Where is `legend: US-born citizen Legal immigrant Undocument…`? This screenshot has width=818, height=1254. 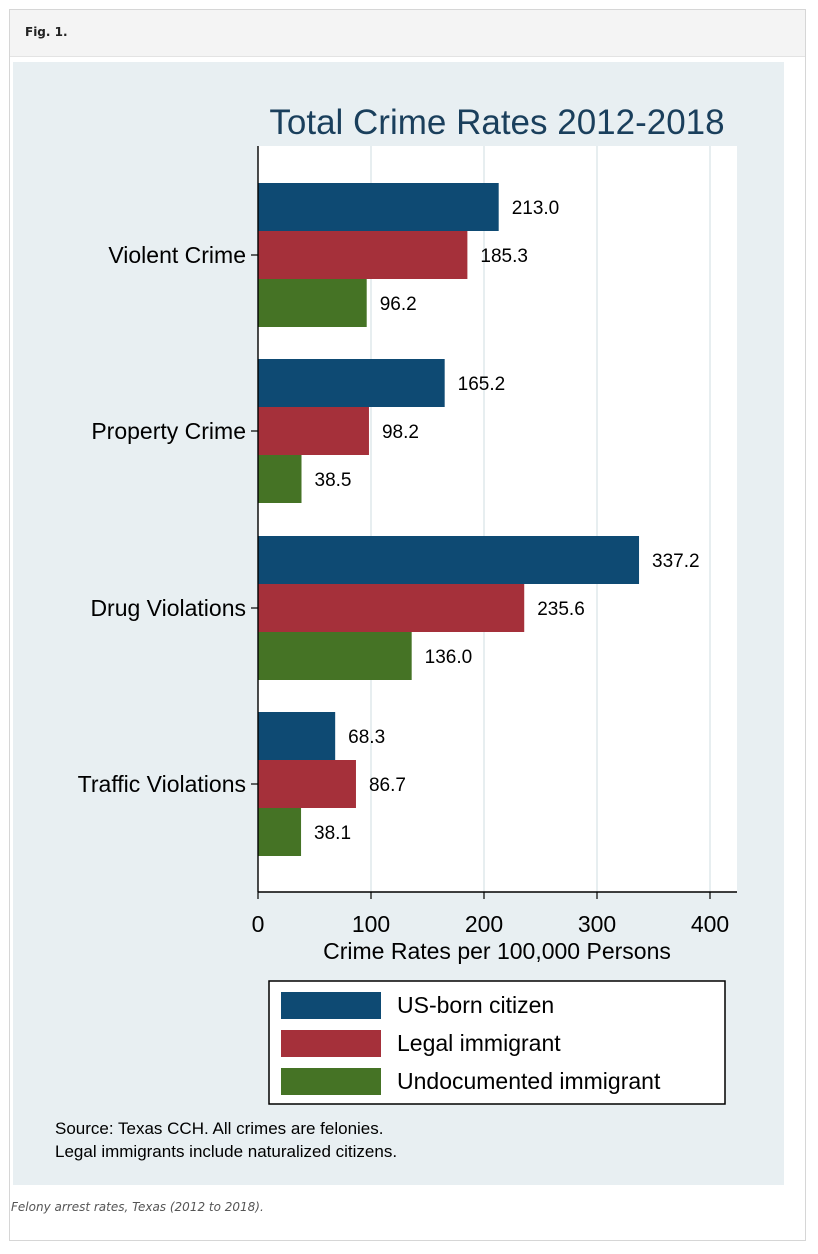
legend: US-born citizen Legal immigrant Undocument… is located at coordinates (497, 1042).